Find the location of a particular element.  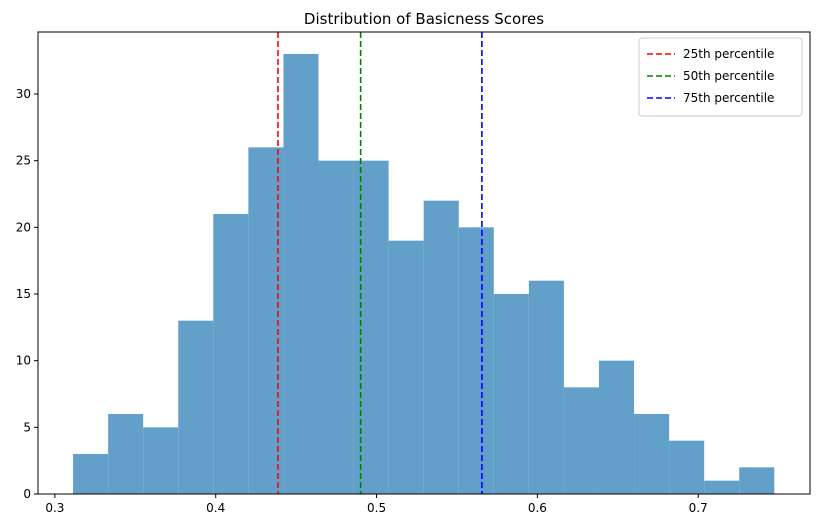

legend-label: 50th percentile is located at coordinates (728, 76).